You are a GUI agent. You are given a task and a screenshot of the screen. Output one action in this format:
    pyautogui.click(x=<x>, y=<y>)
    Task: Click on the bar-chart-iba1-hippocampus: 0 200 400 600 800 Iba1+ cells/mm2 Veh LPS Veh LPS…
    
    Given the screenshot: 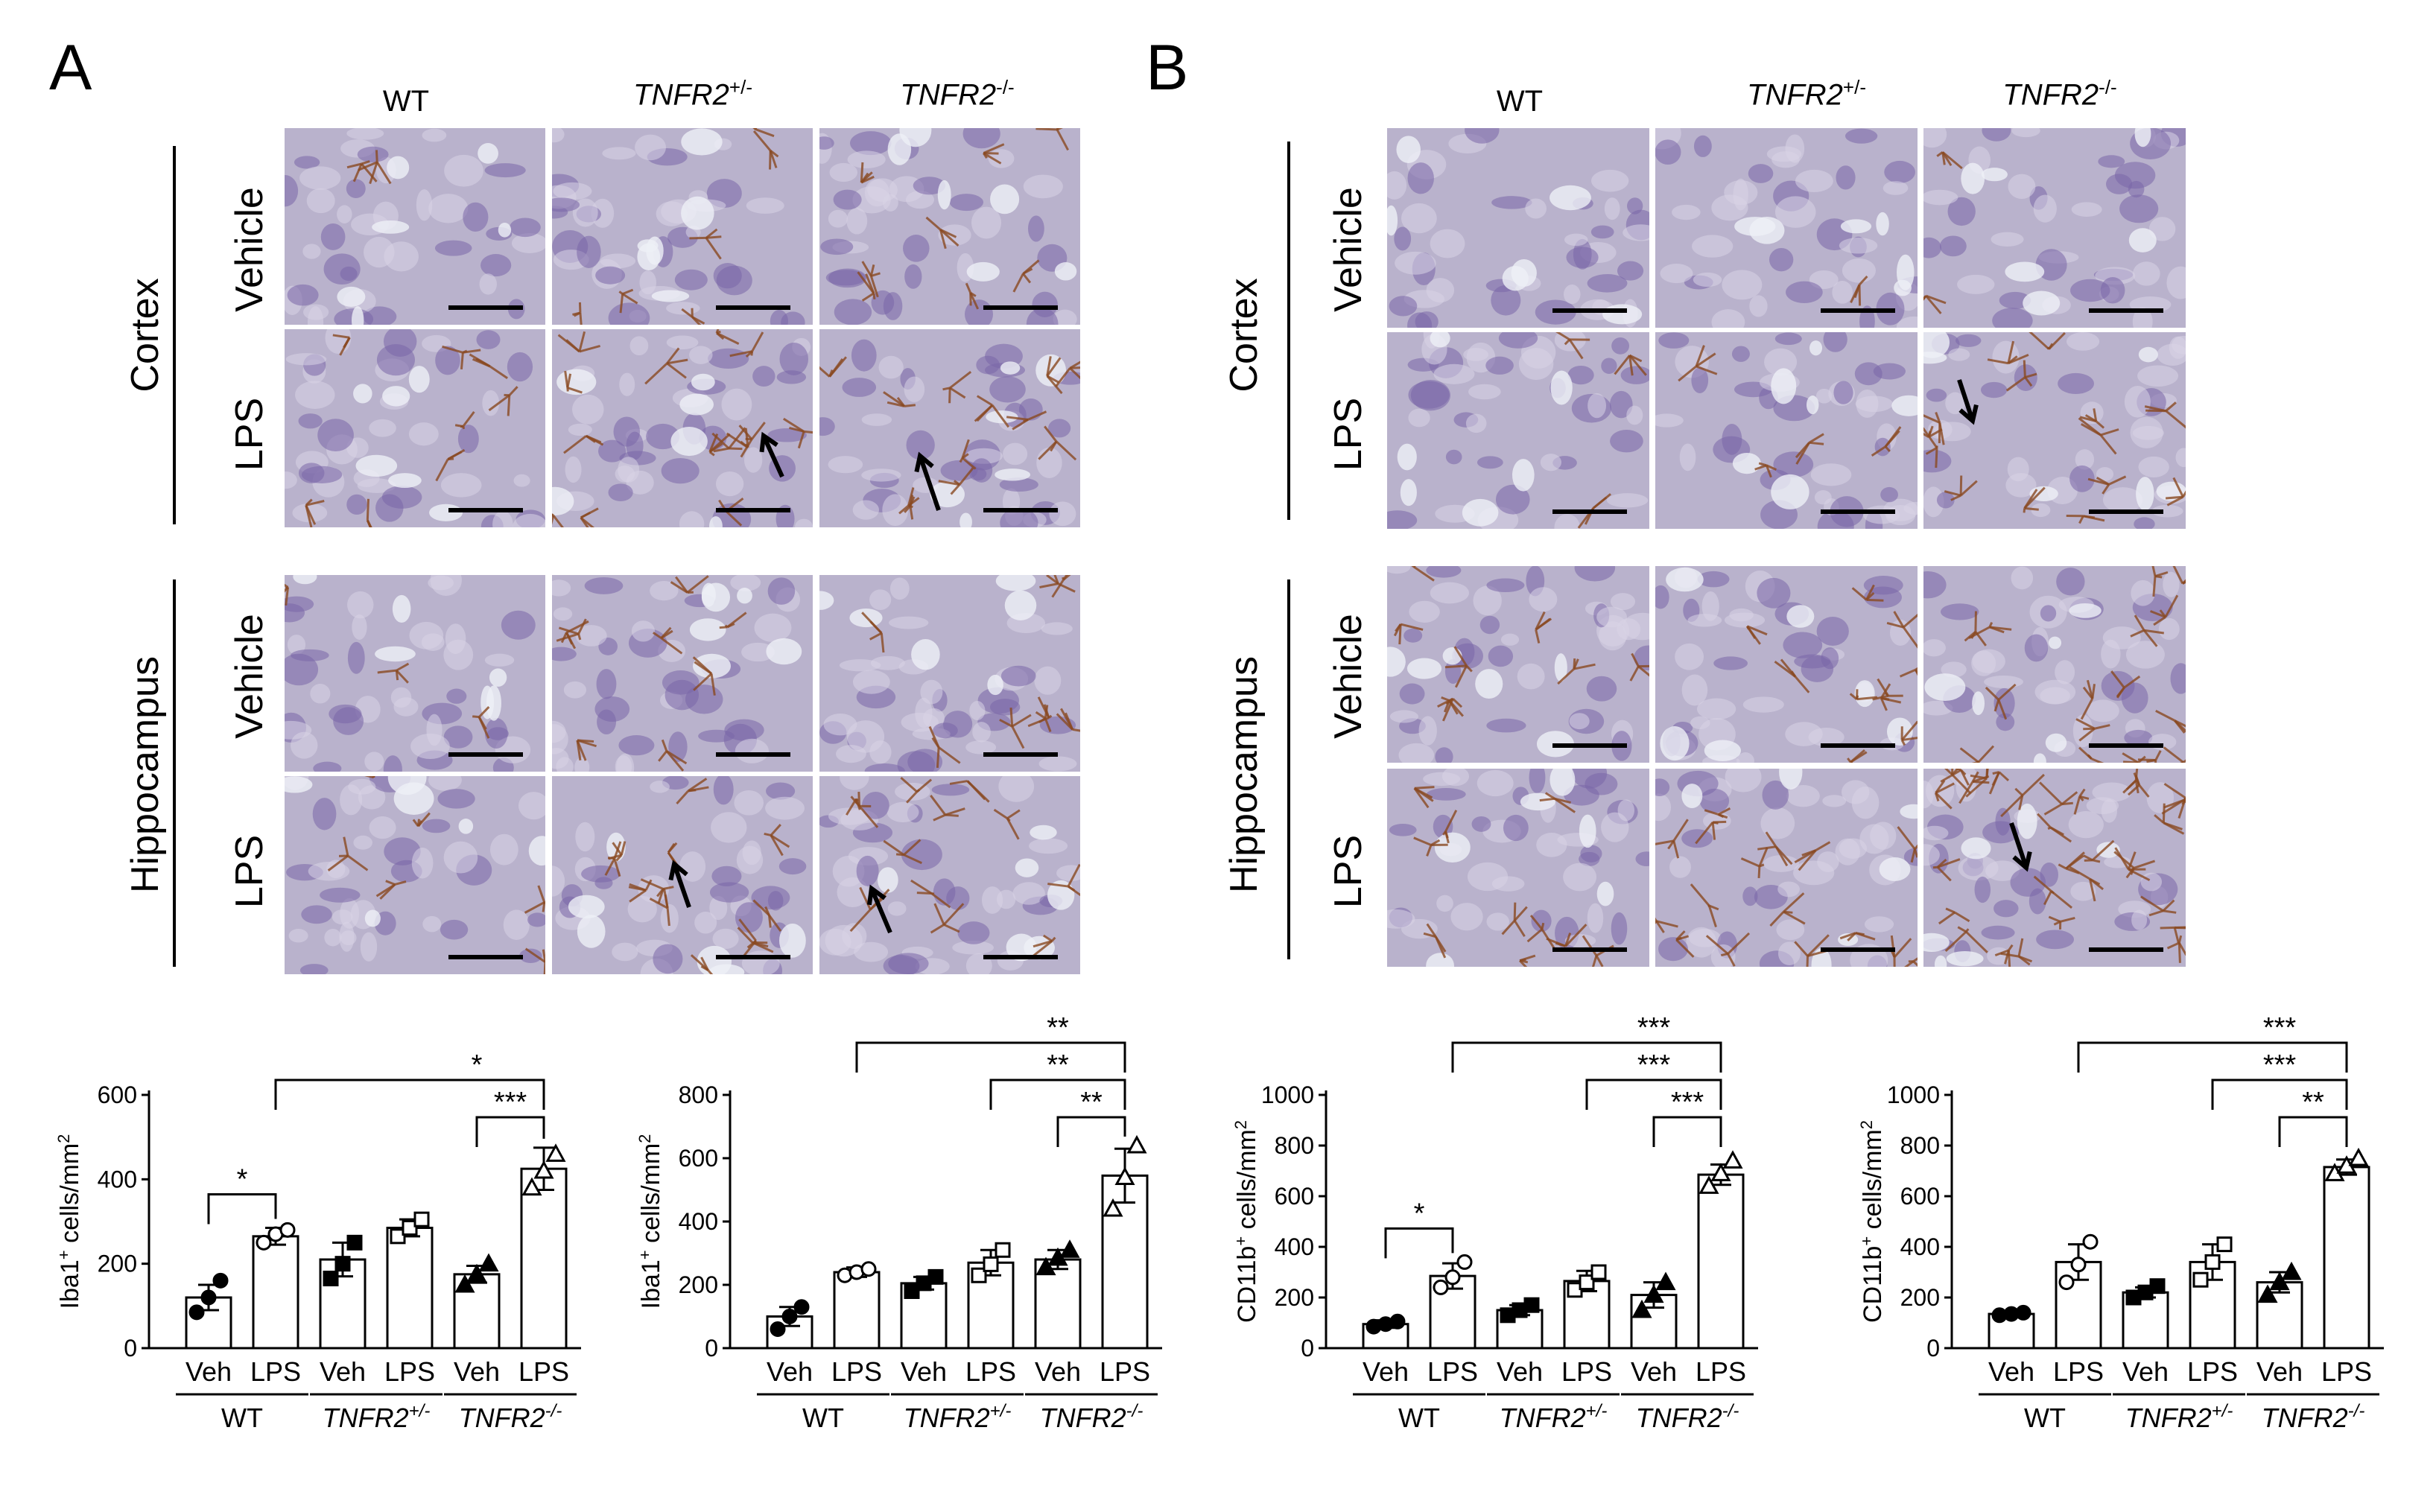 What is the action you would take?
    pyautogui.click(x=894, y=1251)
    